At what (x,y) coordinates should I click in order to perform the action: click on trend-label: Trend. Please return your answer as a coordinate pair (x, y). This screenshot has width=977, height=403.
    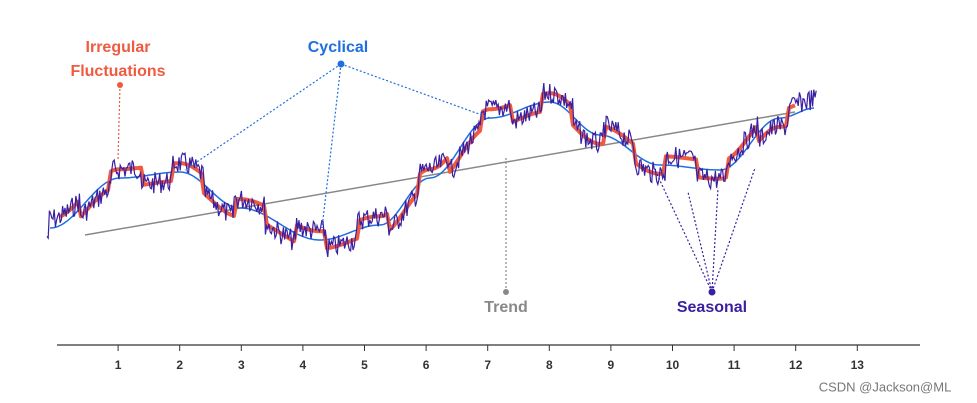
    Looking at the image, I should click on (506, 307).